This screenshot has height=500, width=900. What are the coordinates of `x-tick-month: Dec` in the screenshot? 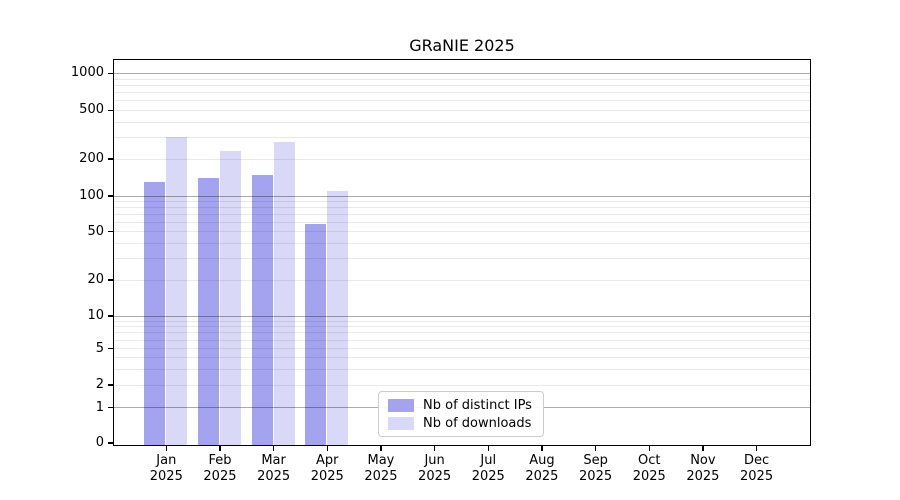 It's located at (756, 460).